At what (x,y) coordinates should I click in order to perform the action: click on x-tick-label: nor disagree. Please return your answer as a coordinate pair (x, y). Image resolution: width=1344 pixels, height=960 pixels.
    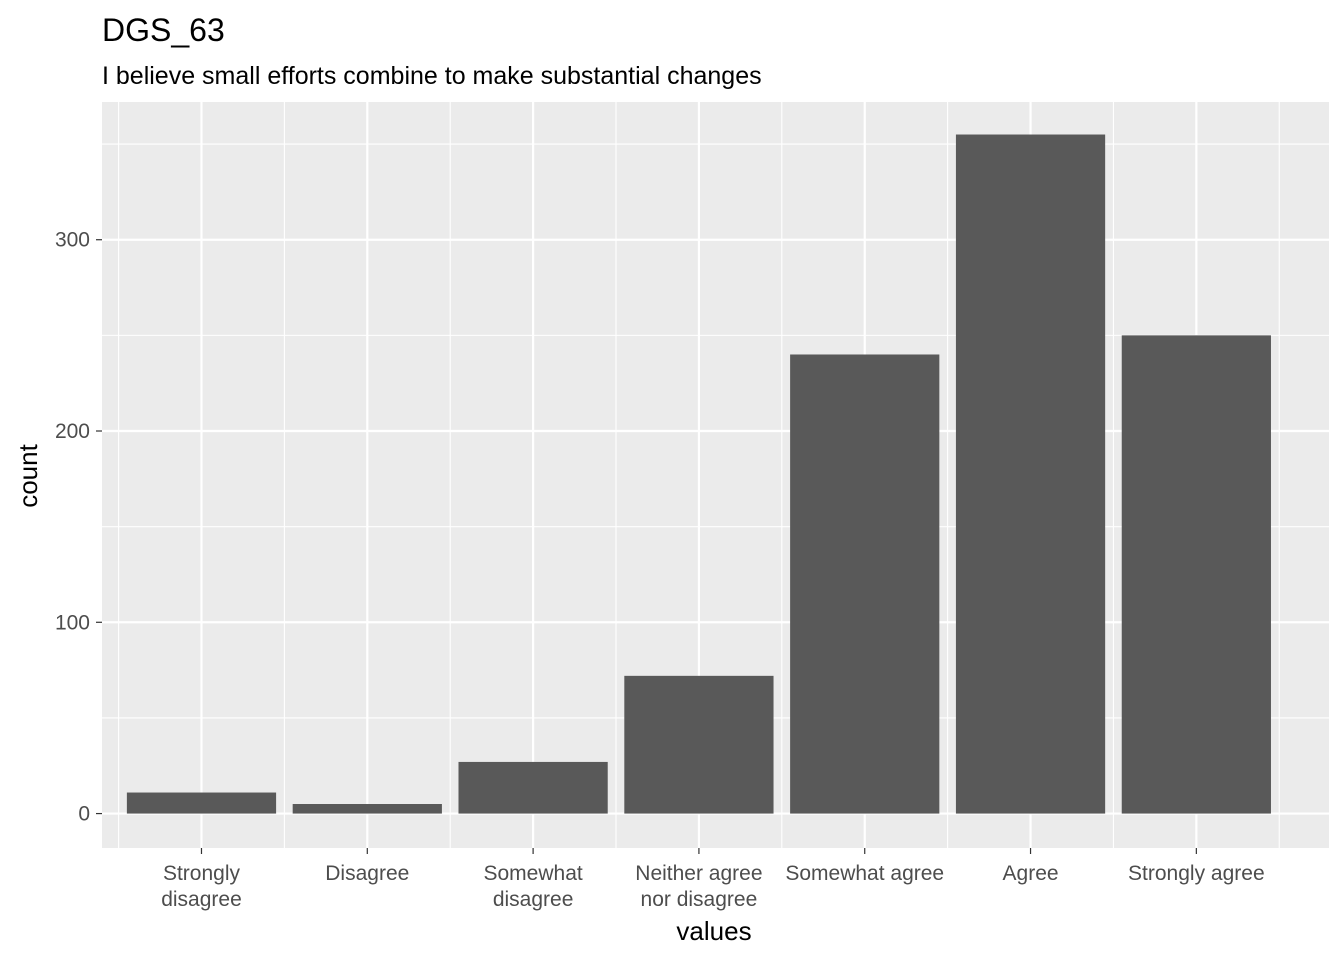
    Looking at the image, I should click on (699, 899).